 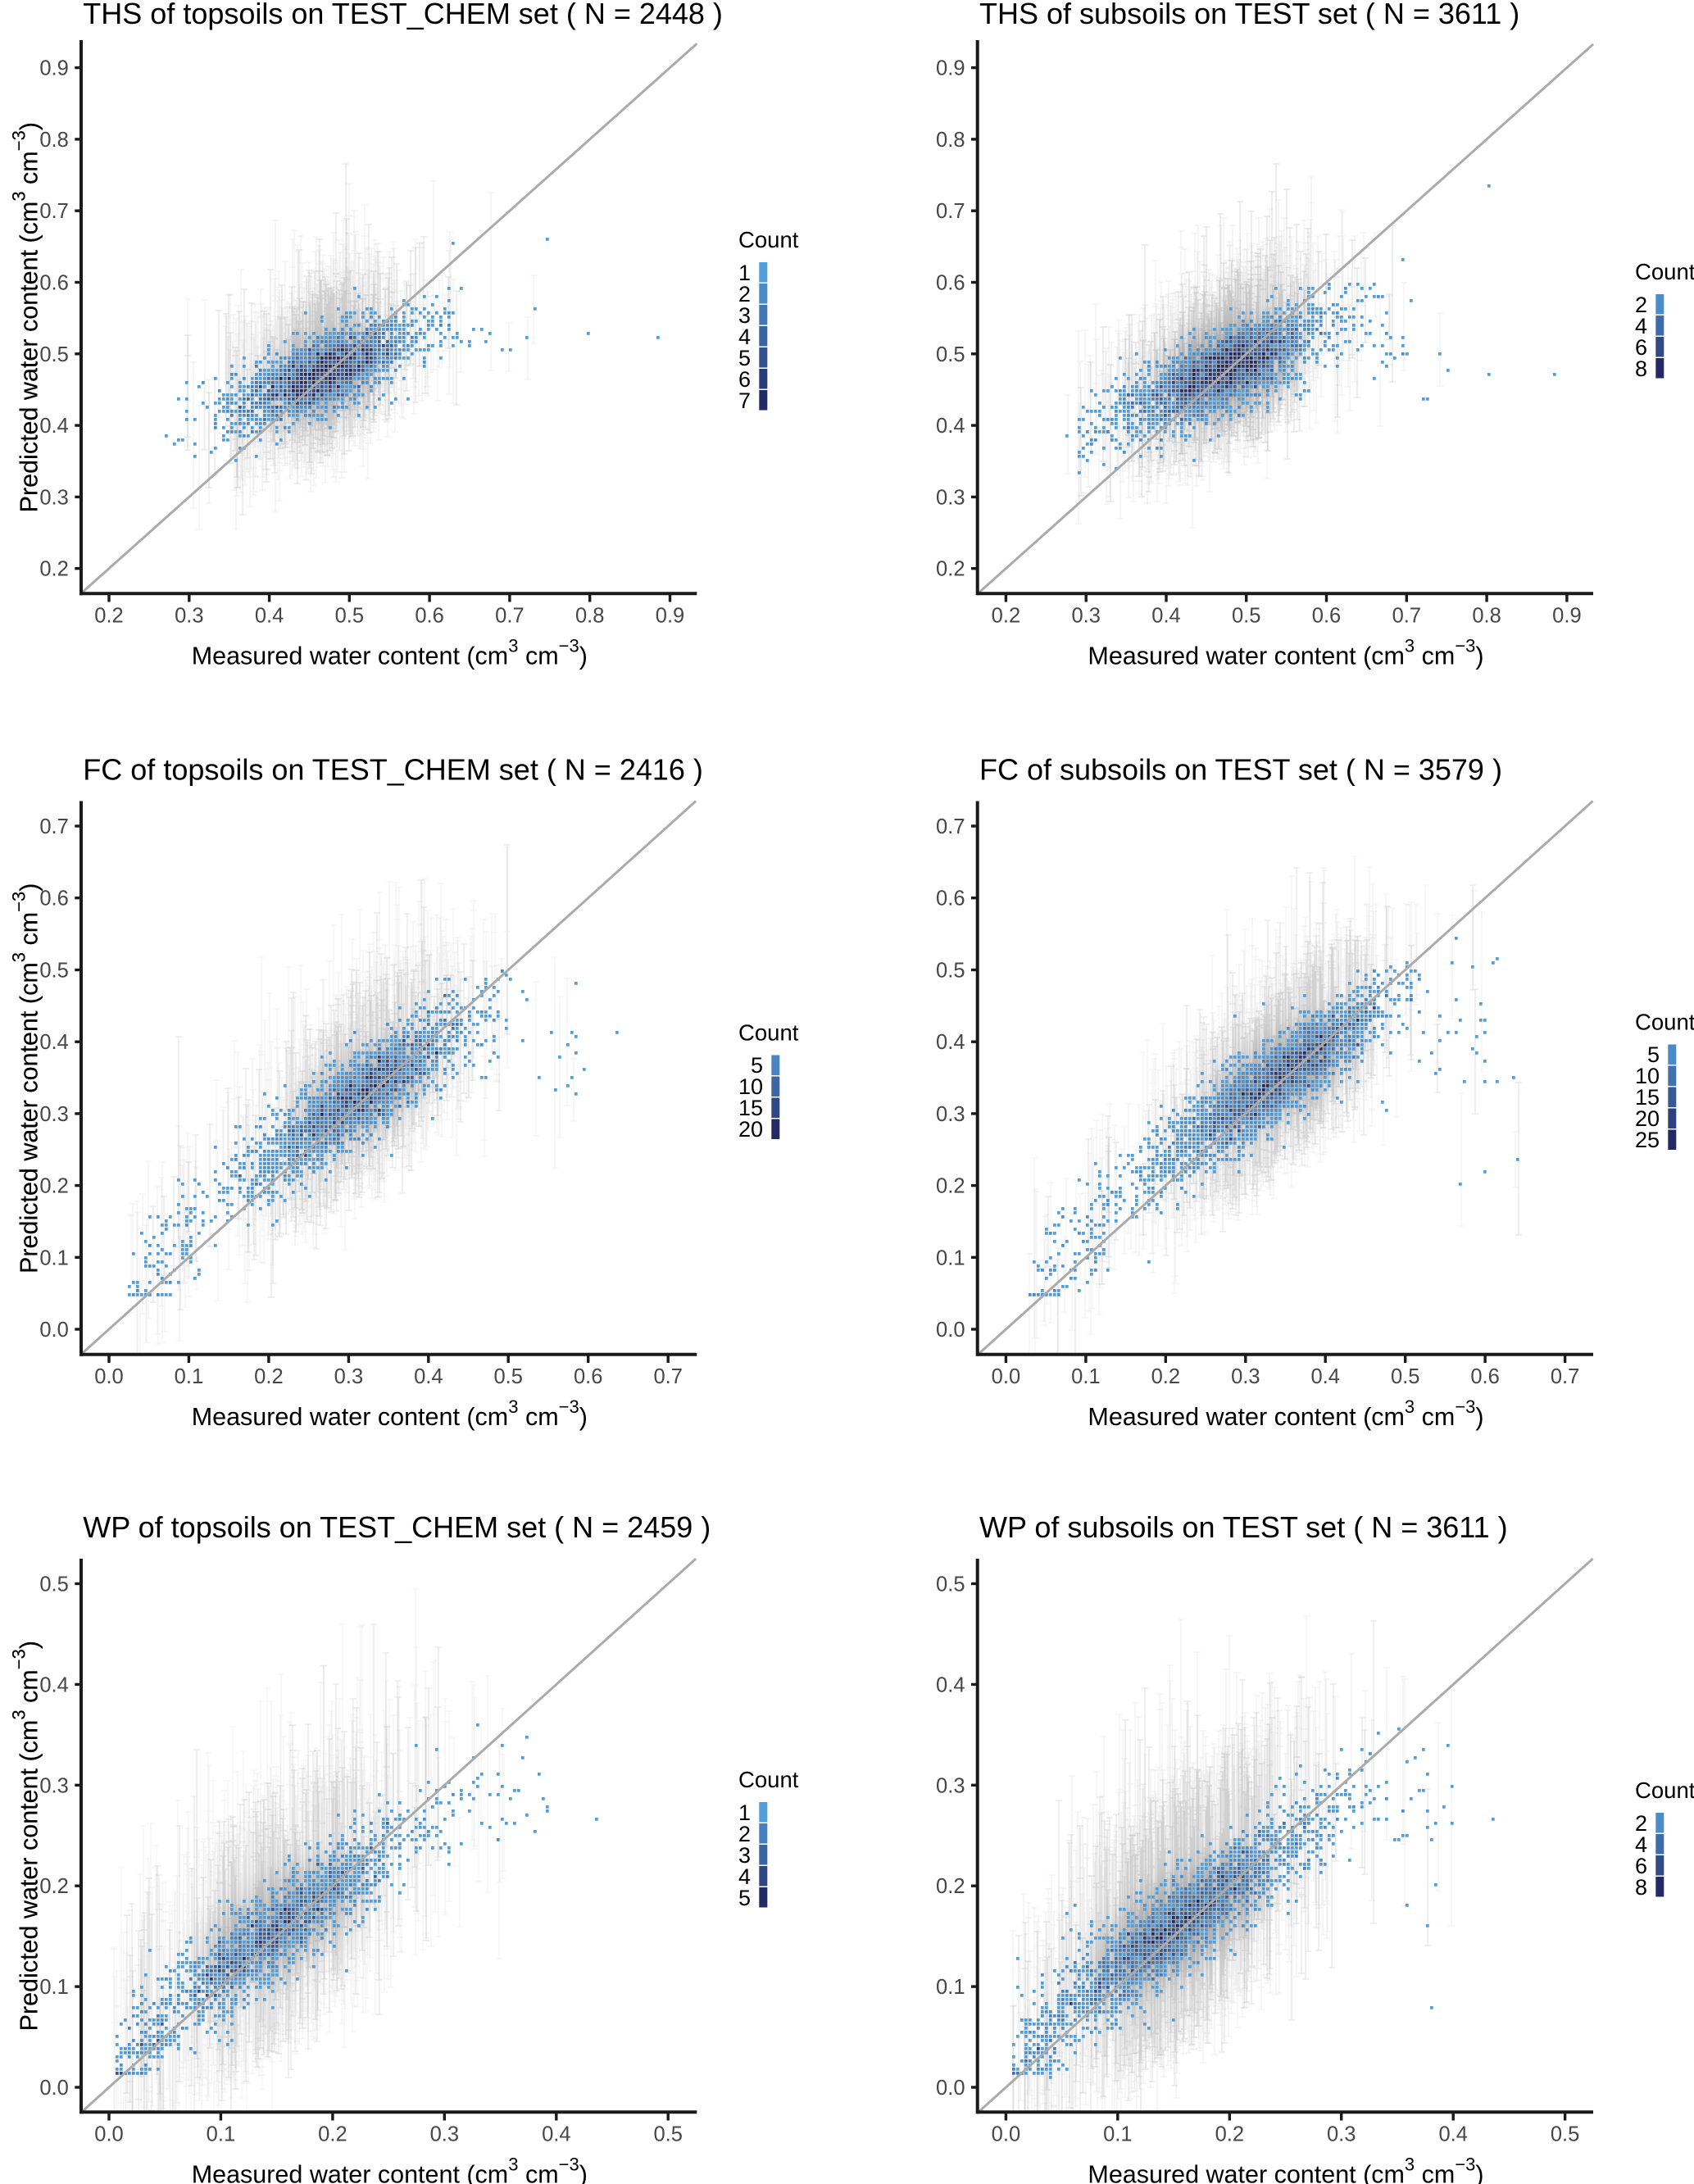 What do you see at coordinates (744, 1855) in the screenshot?
I see `svg-text: 3` at bounding box center [744, 1855].